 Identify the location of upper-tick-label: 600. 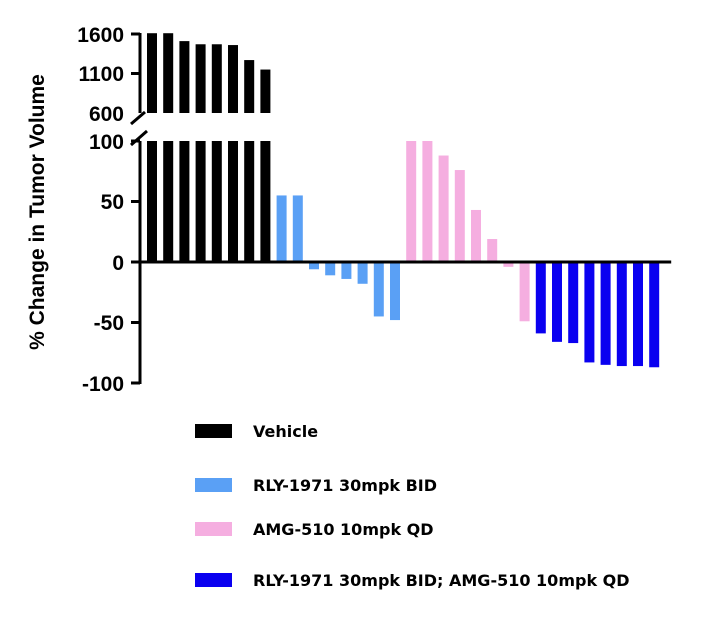
(106, 114).